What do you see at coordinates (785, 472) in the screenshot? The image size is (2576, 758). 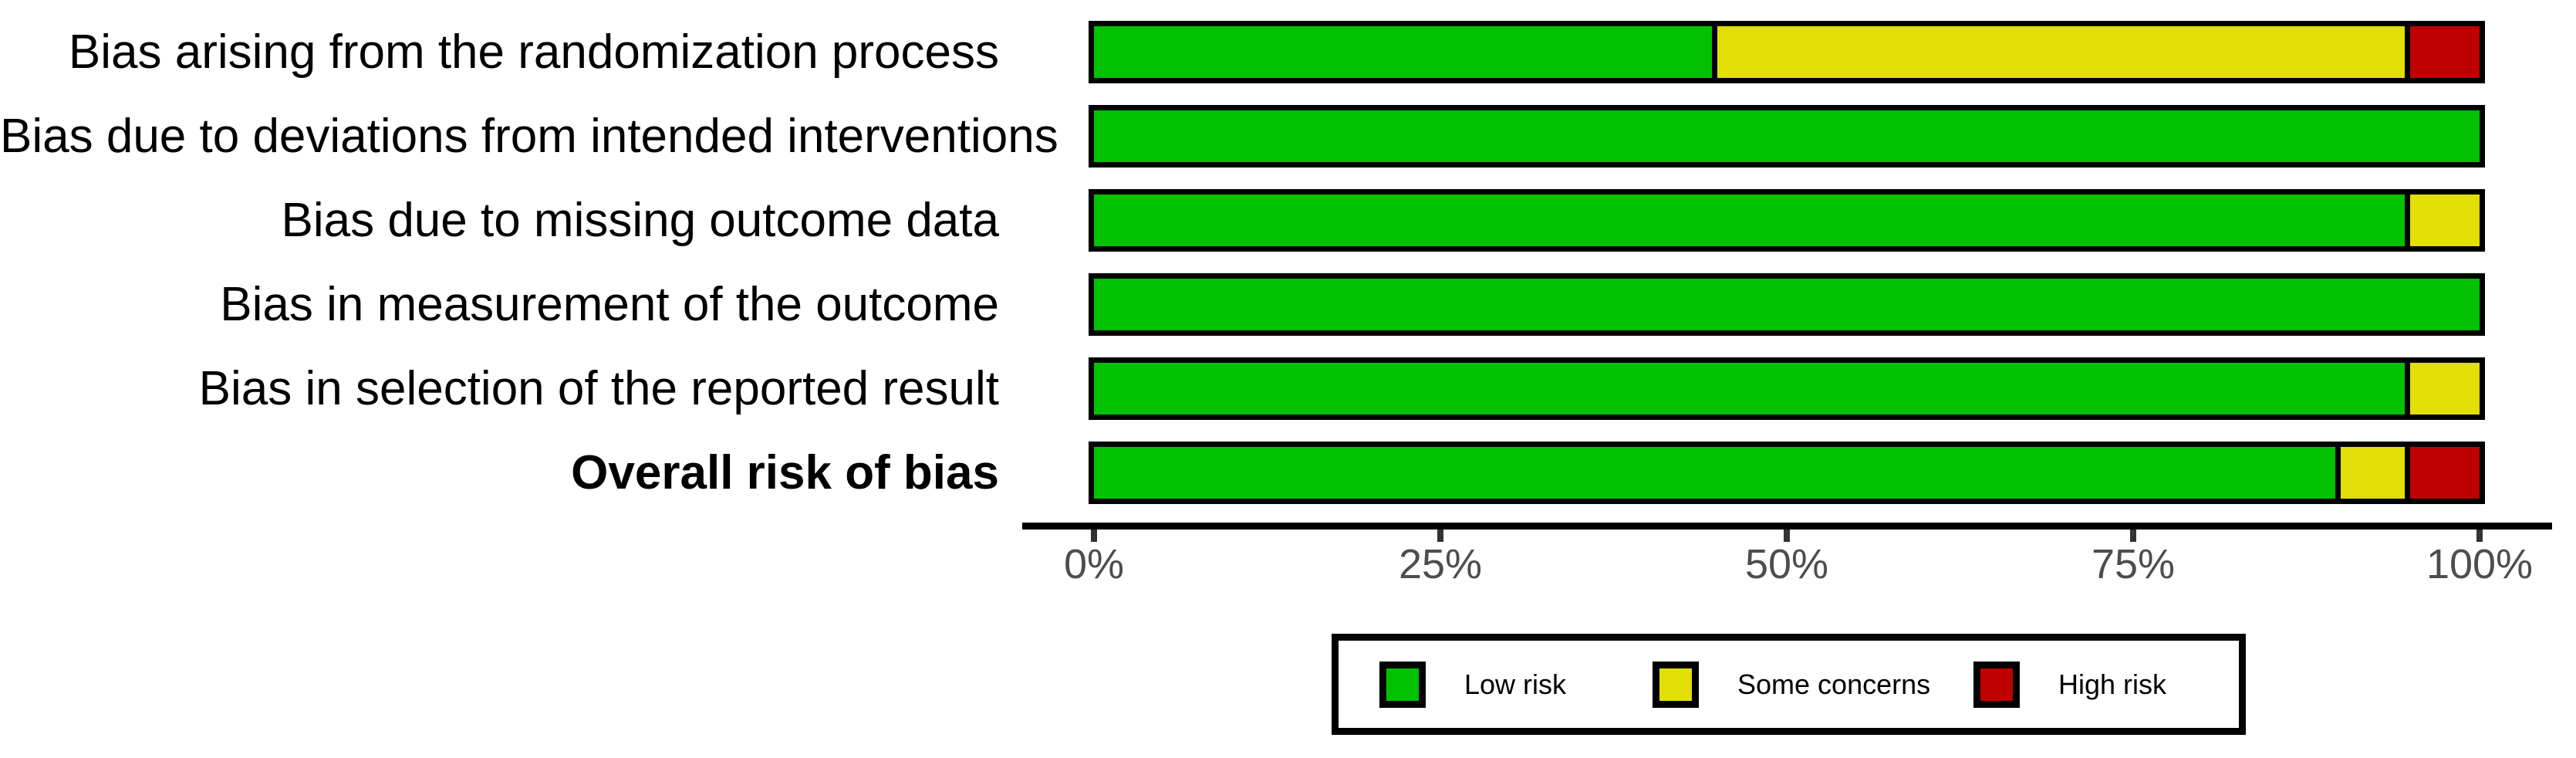 I see `category-label: Overall risk of bias` at bounding box center [785, 472].